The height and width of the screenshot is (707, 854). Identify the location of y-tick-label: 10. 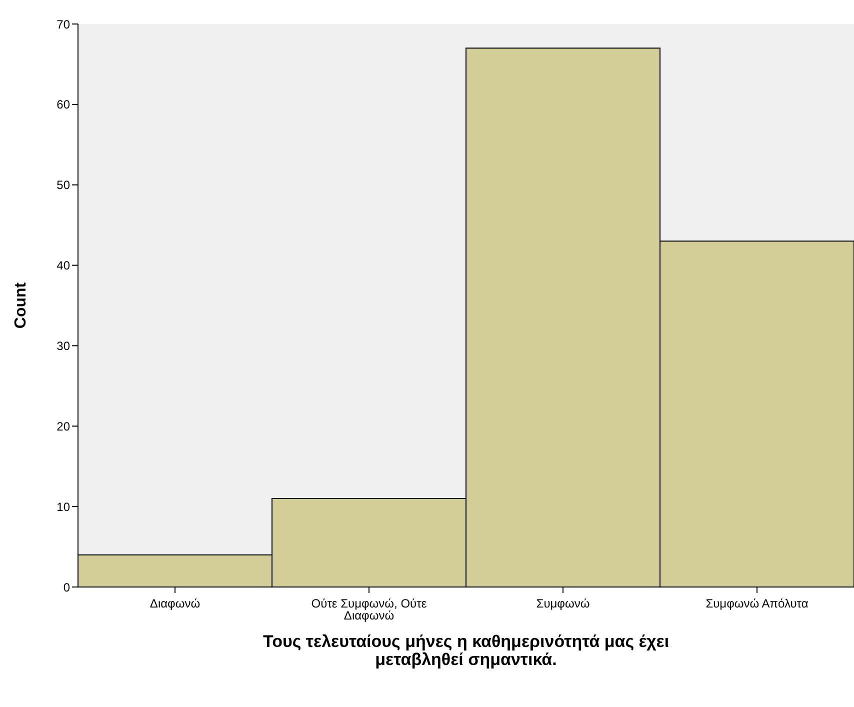
(63, 507).